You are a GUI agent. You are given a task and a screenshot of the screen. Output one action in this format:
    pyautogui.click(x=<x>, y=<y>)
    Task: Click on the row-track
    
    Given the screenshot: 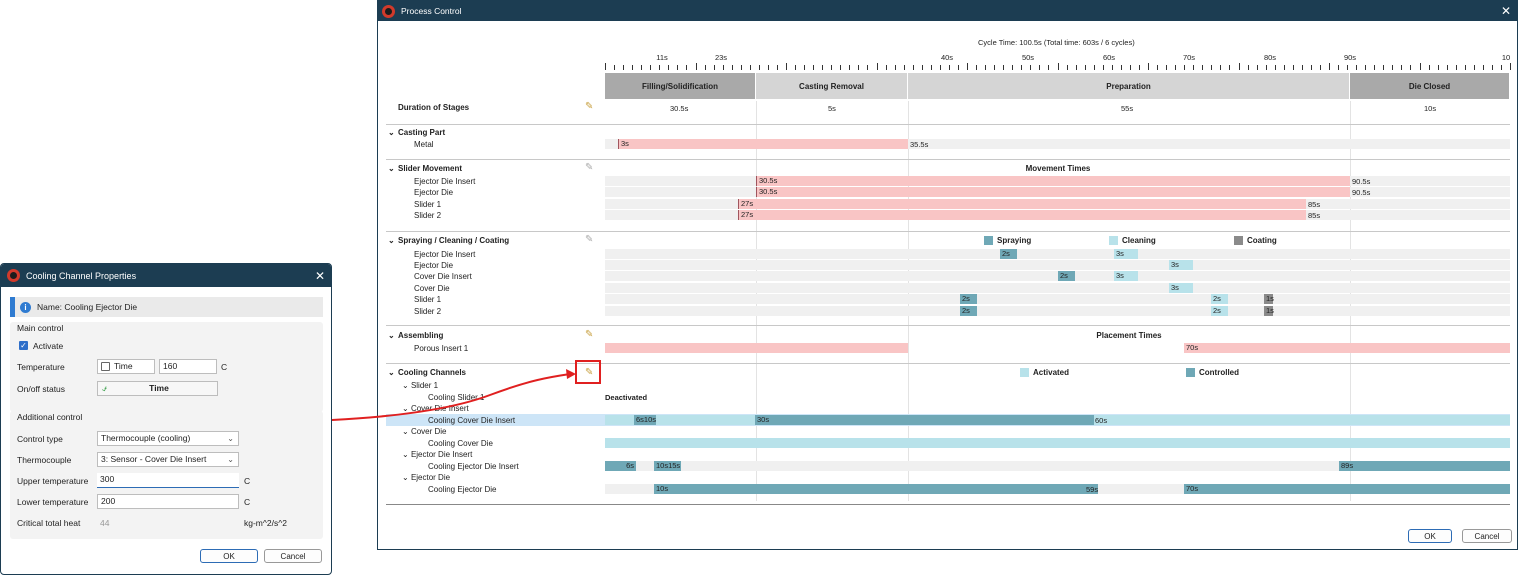 What is the action you would take?
    pyautogui.click(x=1057, y=288)
    